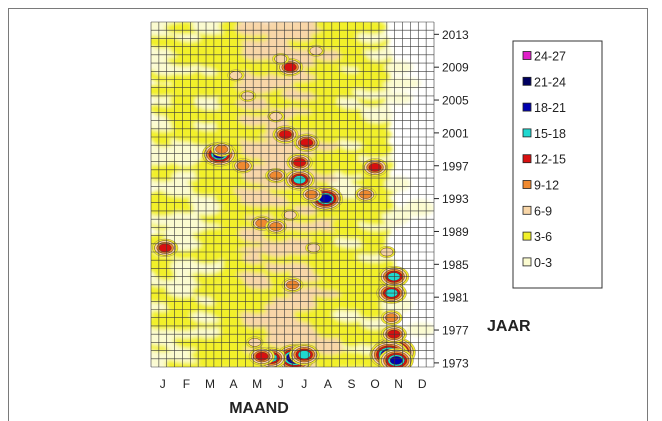 Image resolution: width=662 pixels, height=421 pixels. I want to click on legend-label: 15-18, so click(550, 134).